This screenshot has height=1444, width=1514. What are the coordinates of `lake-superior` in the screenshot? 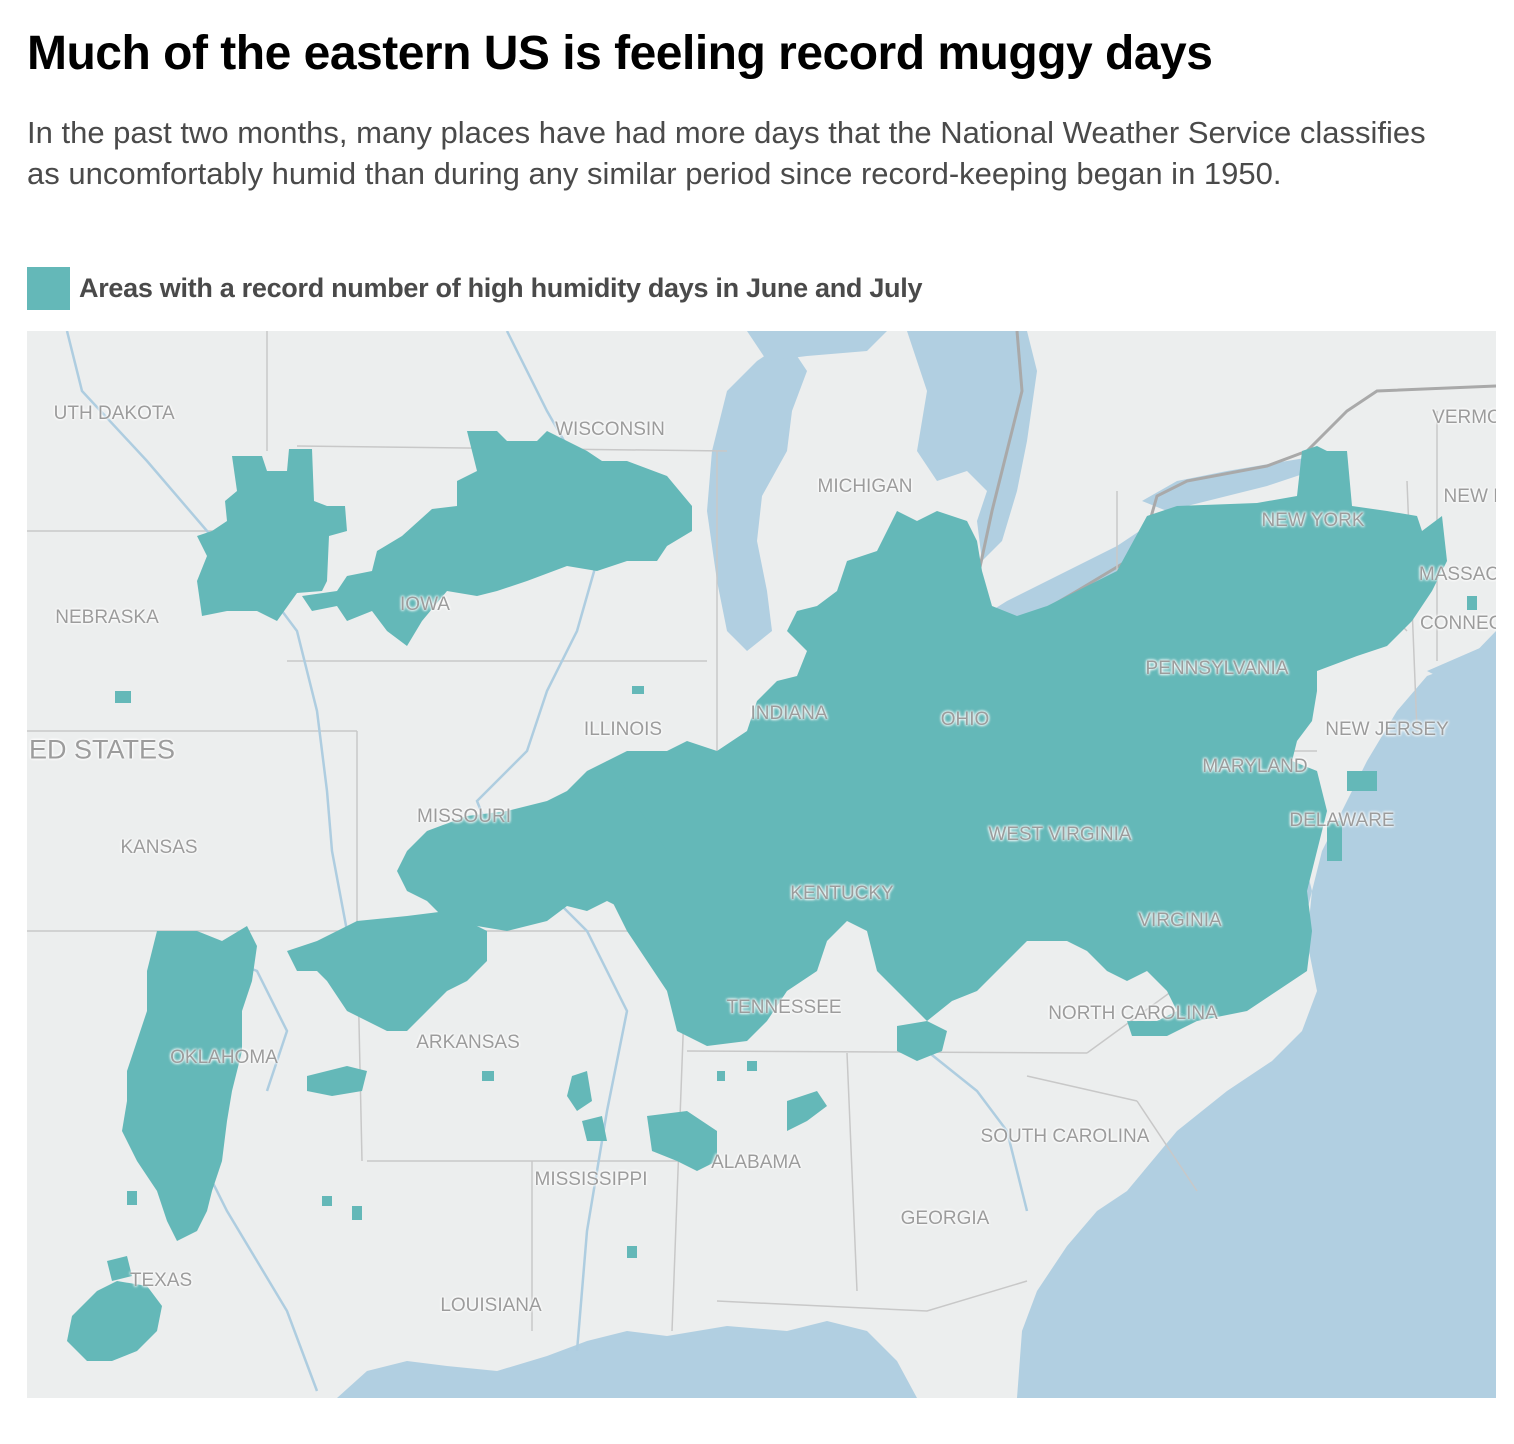 It's located at (817, 346).